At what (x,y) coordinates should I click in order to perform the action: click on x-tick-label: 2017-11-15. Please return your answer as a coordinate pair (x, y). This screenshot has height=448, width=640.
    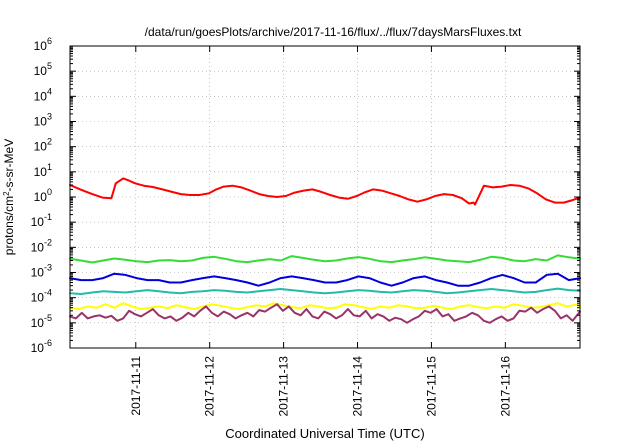
    Looking at the image, I should click on (431, 386).